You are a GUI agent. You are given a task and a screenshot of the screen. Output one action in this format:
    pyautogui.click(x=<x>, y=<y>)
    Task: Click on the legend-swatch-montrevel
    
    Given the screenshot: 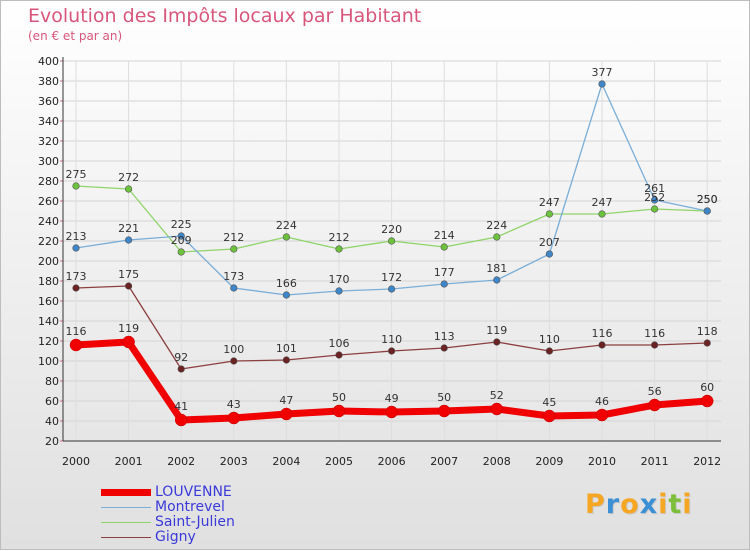 What is the action you would take?
    pyautogui.click(x=126, y=507)
    